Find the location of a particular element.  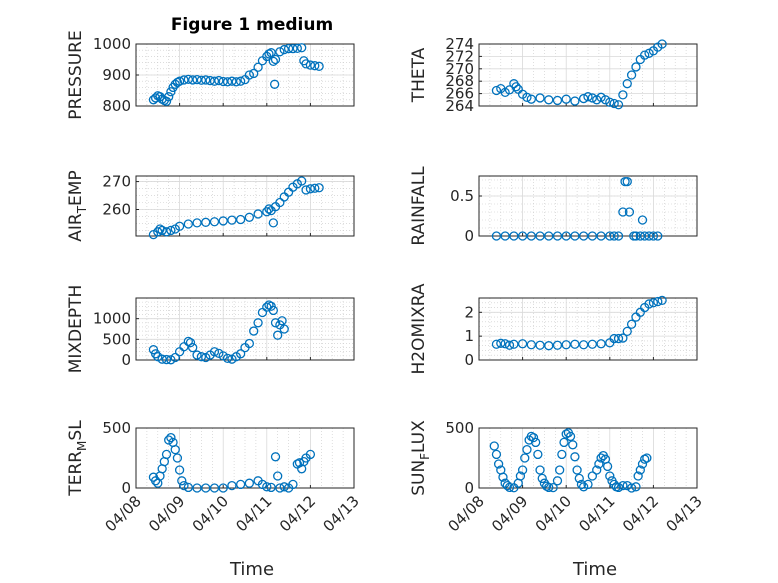

y-tick-label: 1000 is located at coordinates (112, 44).